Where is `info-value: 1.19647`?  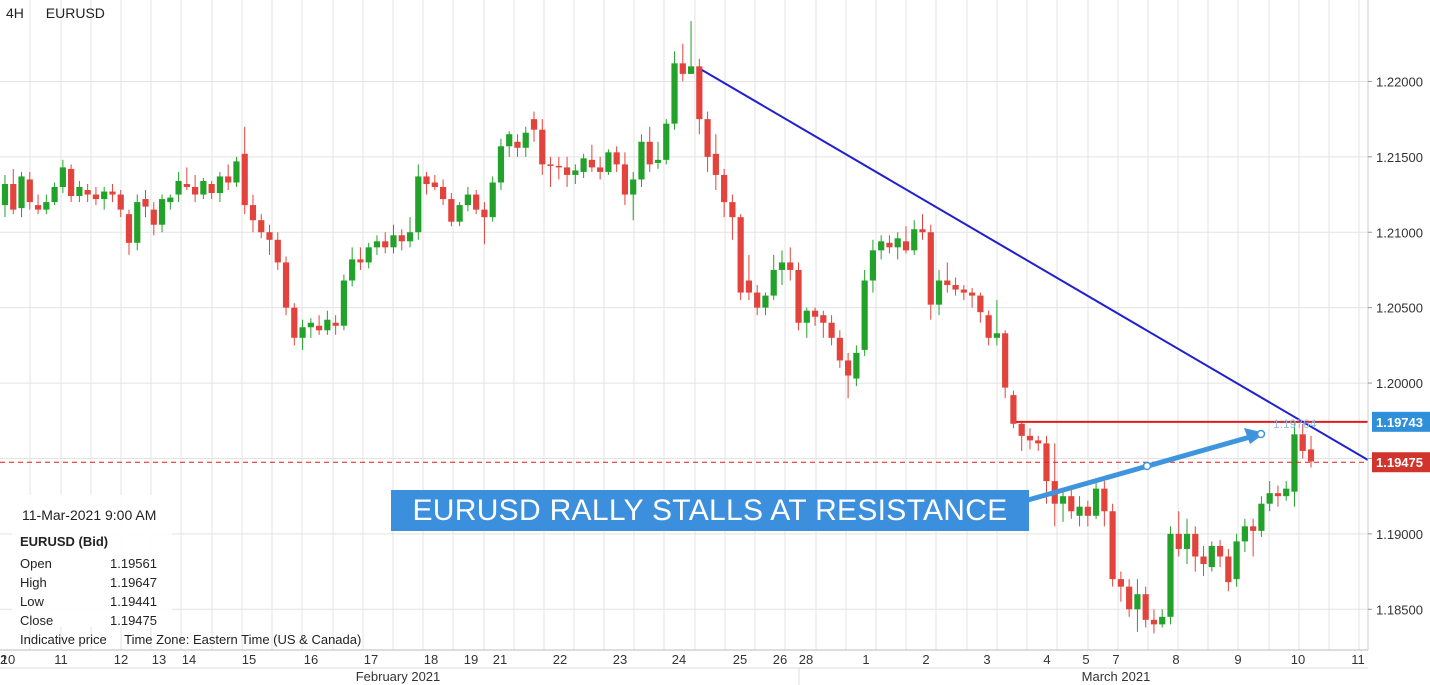 info-value: 1.19647 is located at coordinates (133, 582).